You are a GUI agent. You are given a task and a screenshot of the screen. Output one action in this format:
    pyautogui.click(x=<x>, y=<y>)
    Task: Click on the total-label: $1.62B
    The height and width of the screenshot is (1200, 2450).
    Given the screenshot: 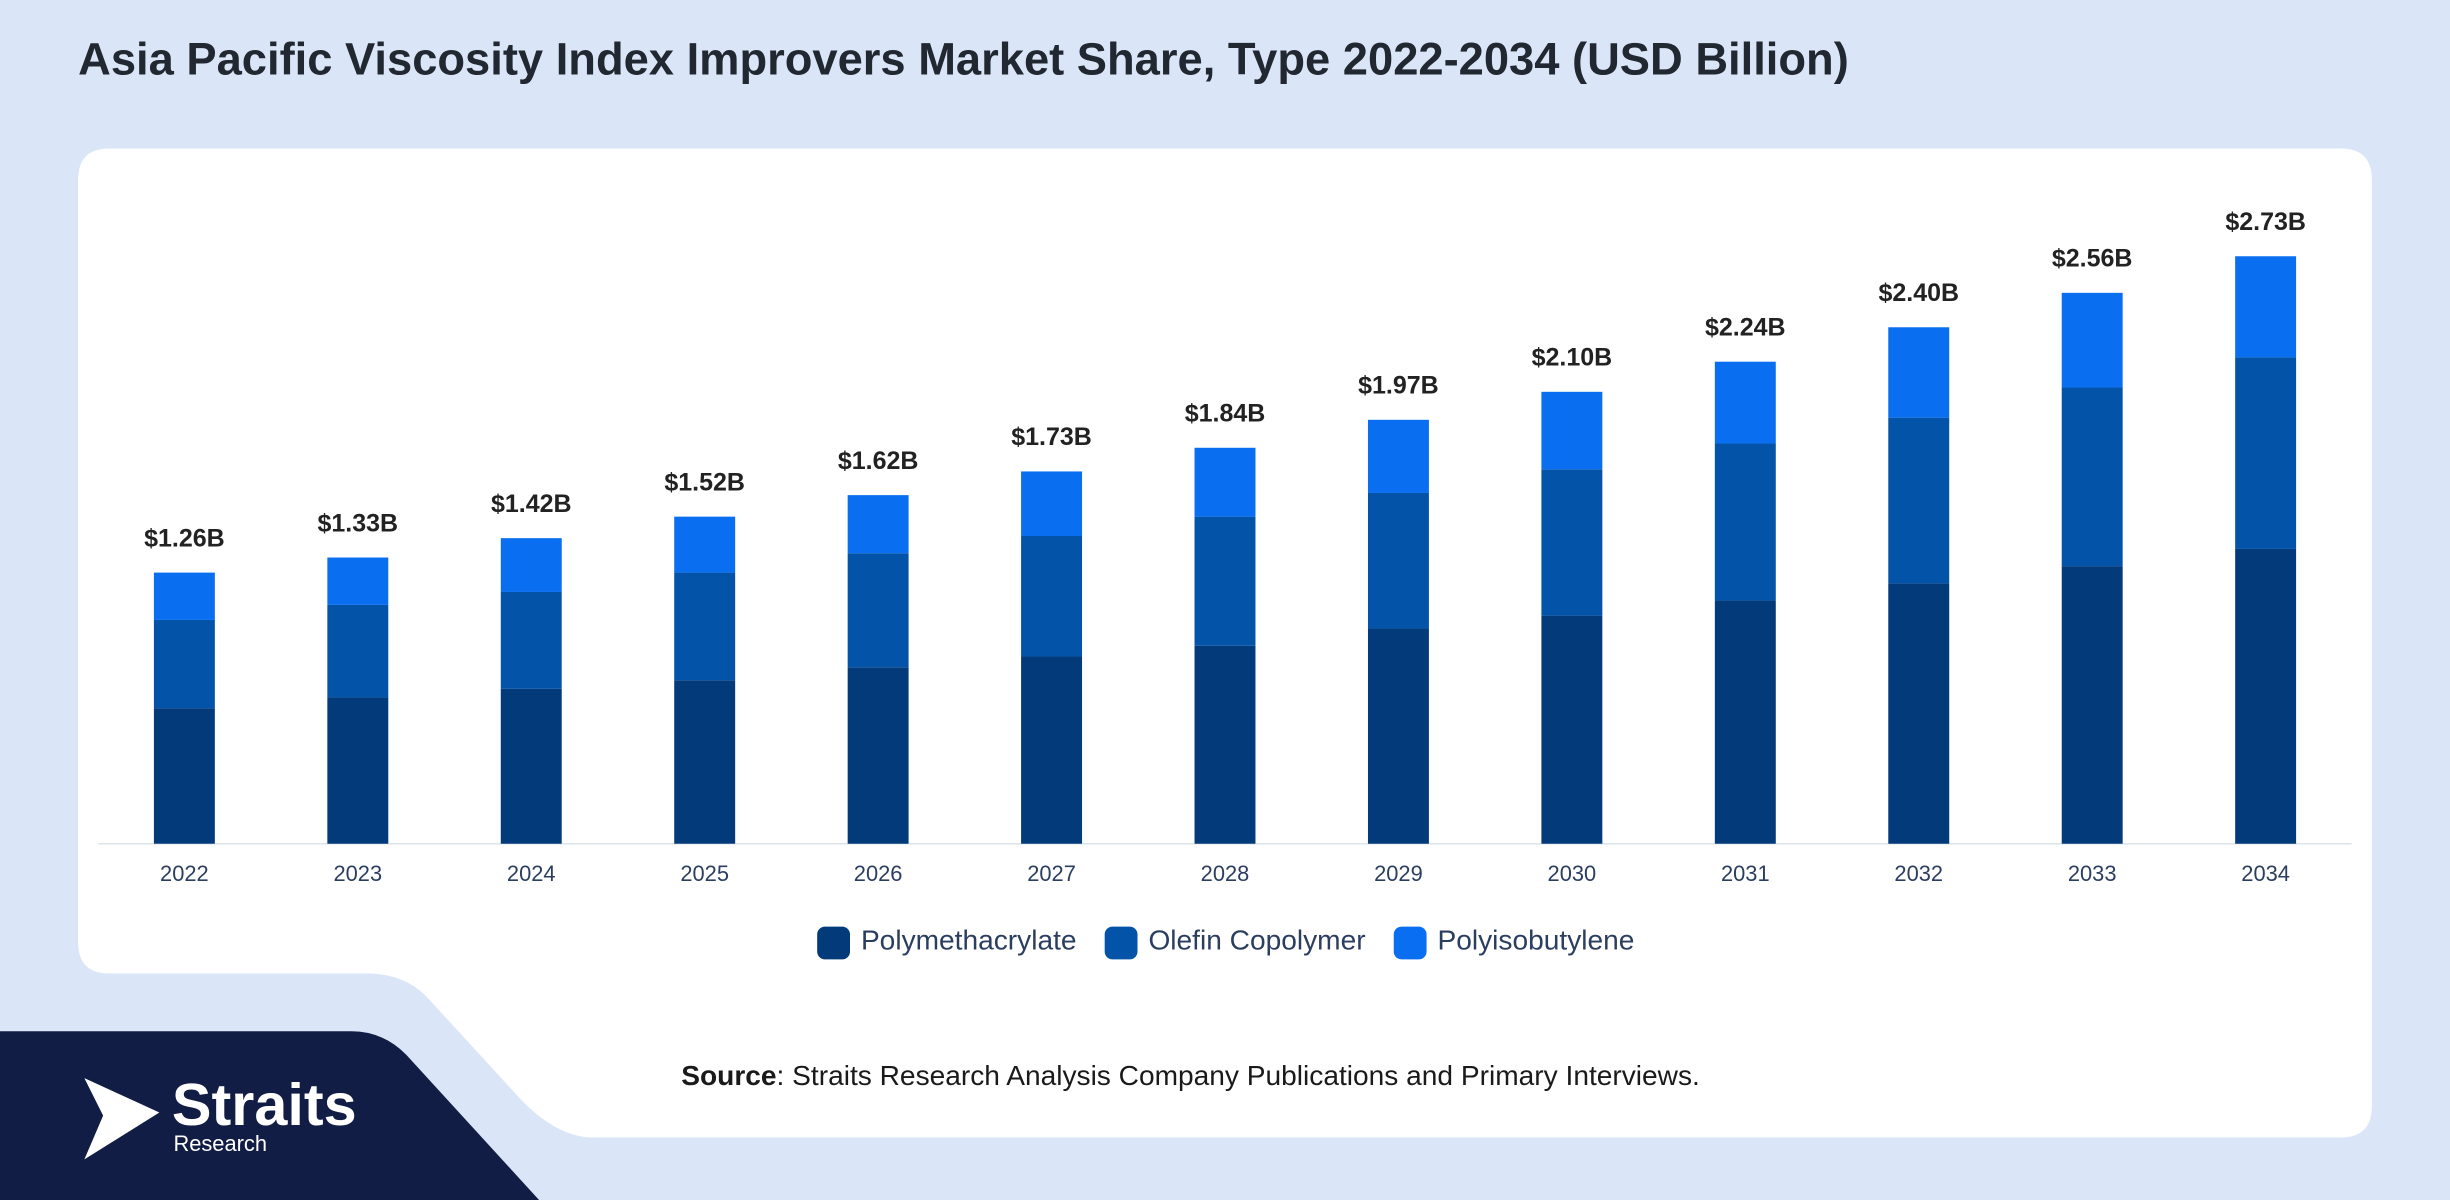 What is the action you would take?
    pyautogui.click(x=878, y=461)
    